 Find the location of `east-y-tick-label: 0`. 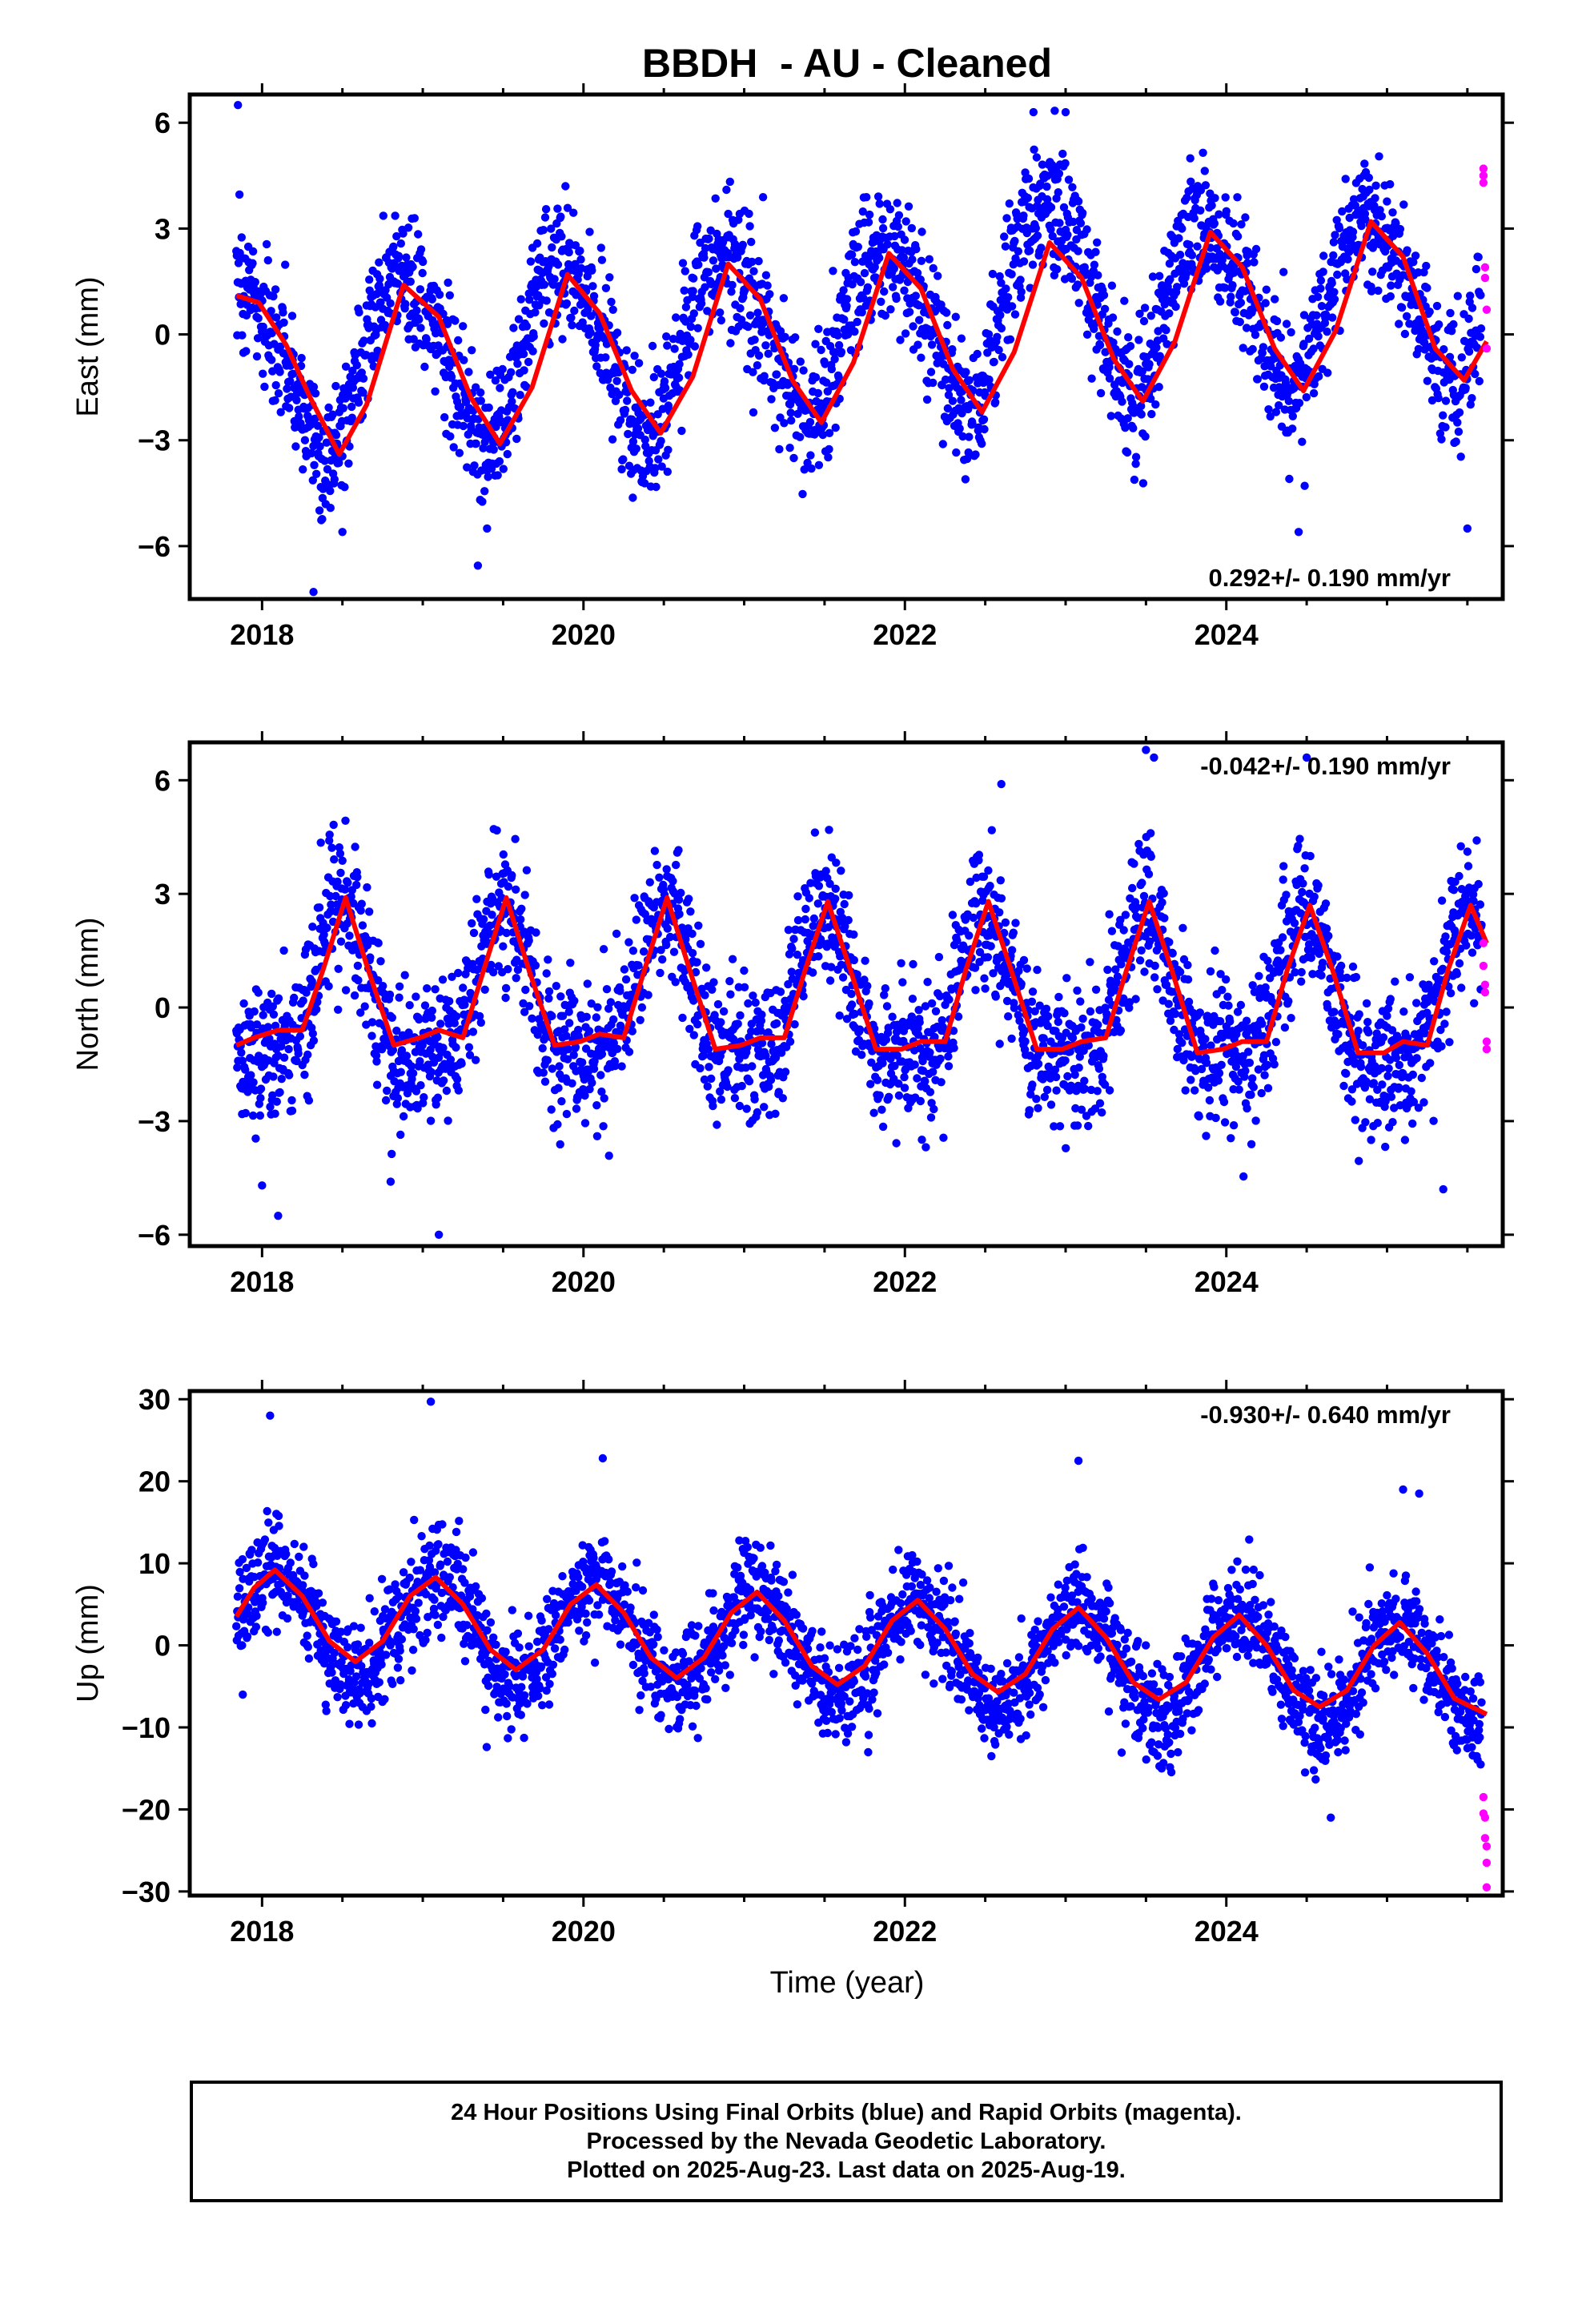

east-y-tick-label: 0 is located at coordinates (163, 335).